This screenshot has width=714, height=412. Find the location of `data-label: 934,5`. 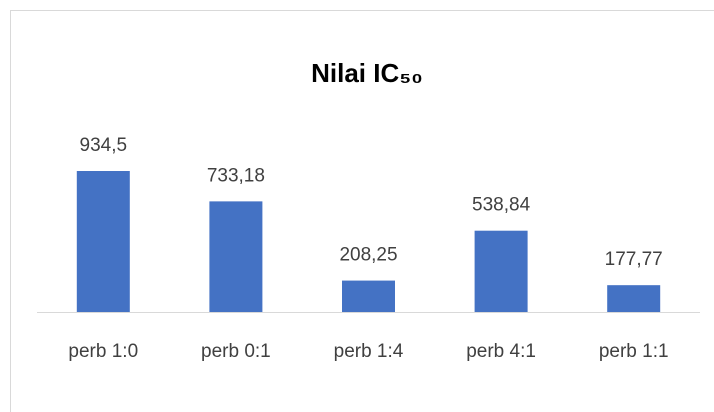

data-label: 934,5 is located at coordinates (104, 145).